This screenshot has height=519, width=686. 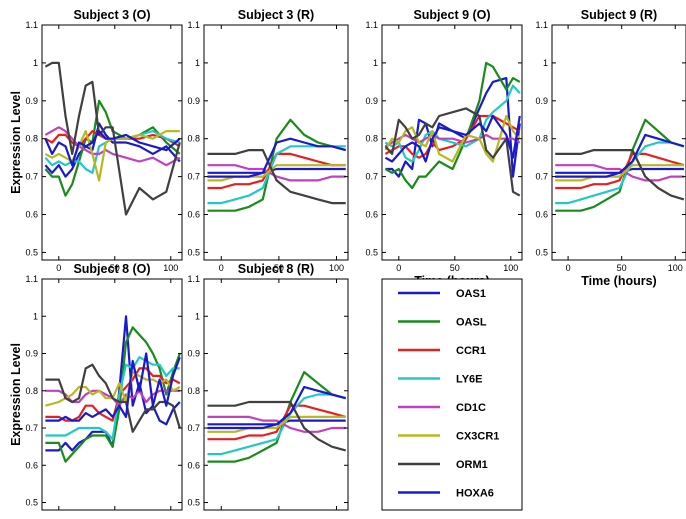 What do you see at coordinates (471, 408) in the screenshot?
I see `legend-label: CD1C` at bounding box center [471, 408].